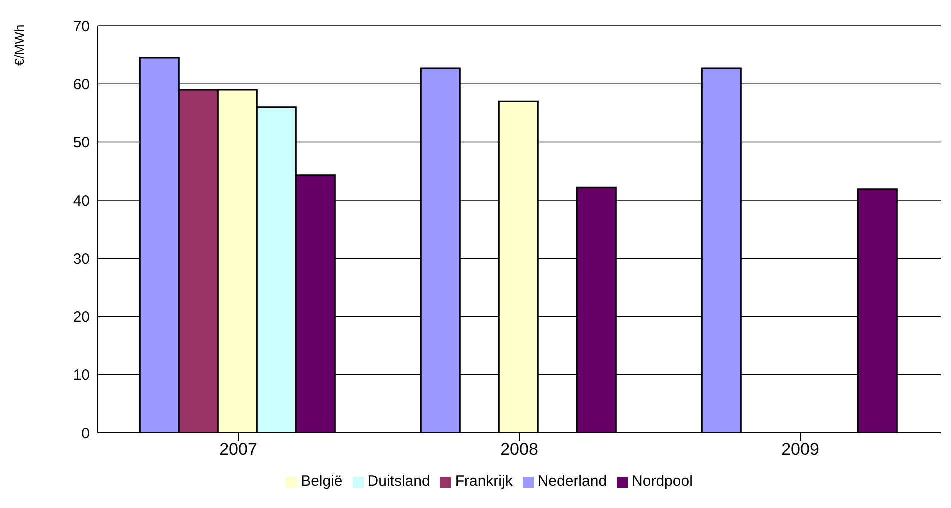  What do you see at coordinates (19, 45) in the screenshot?
I see `y-axis-title: €/MWh` at bounding box center [19, 45].